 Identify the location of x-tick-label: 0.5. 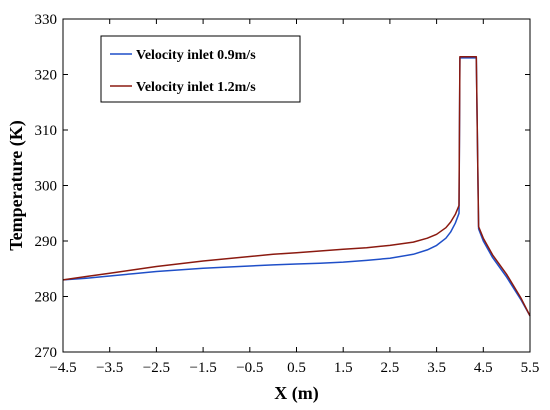
(296, 368).